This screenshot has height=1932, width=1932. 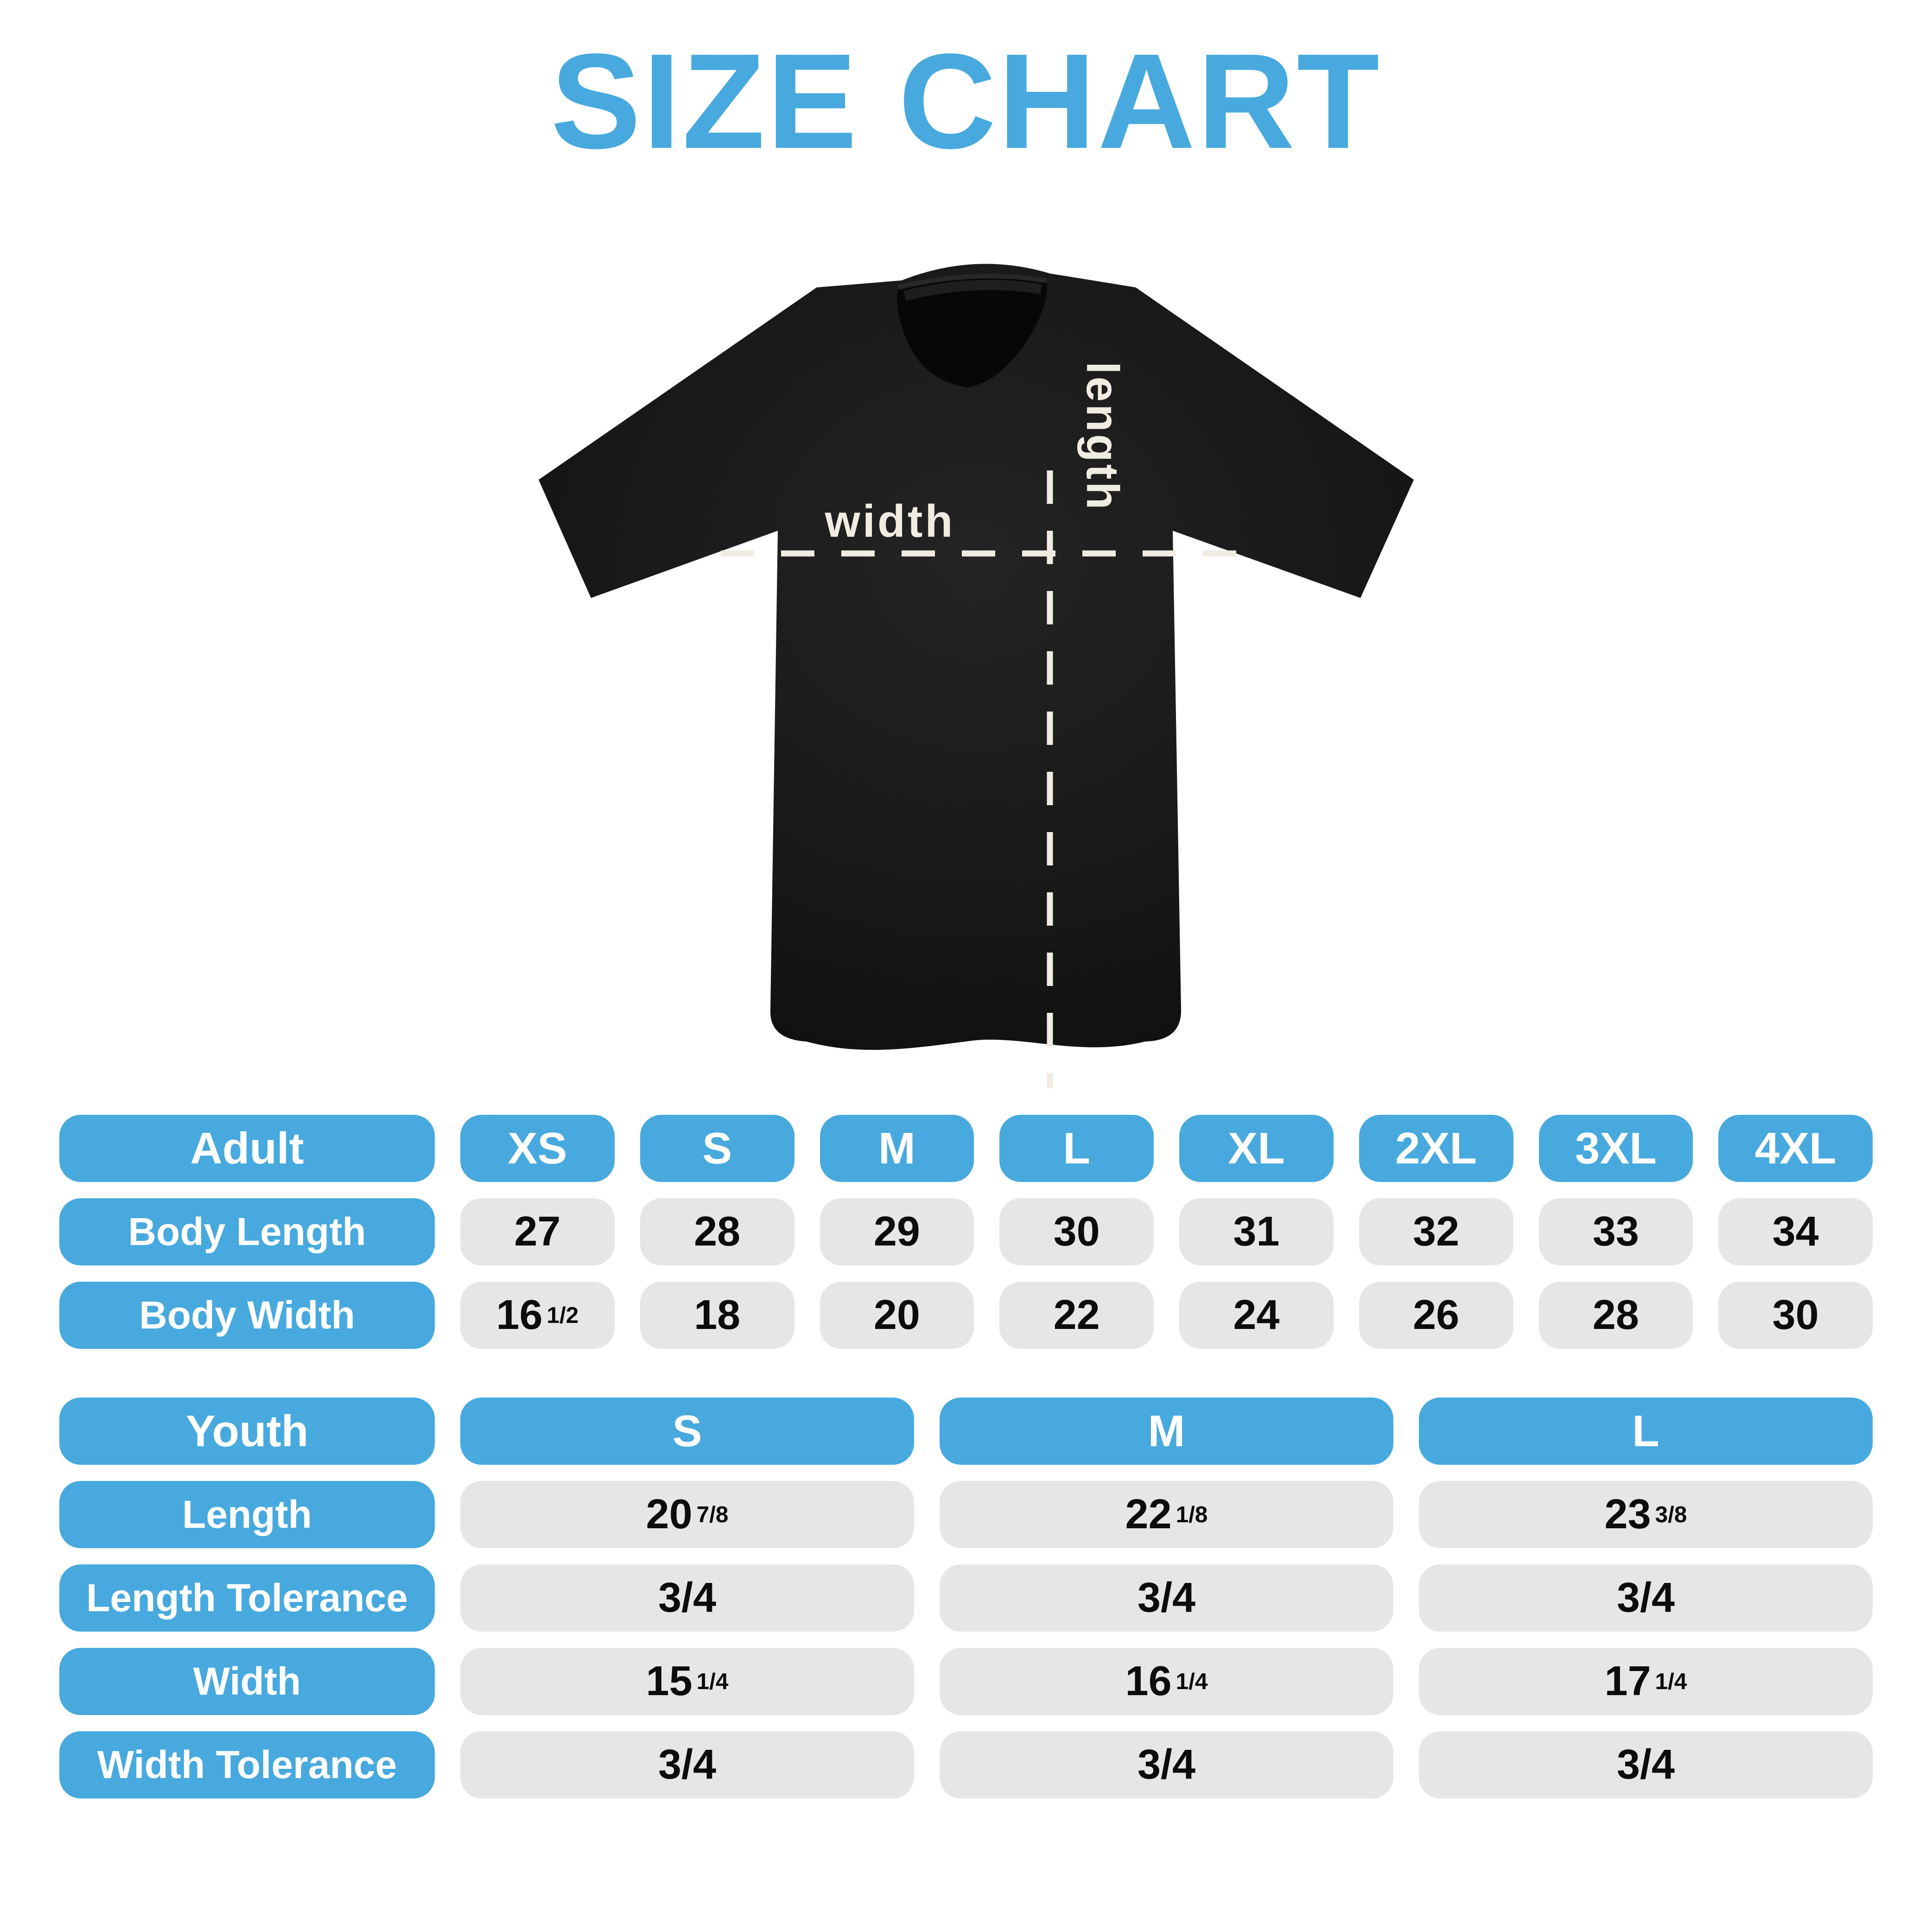 What do you see at coordinates (897, 1231) in the screenshot?
I see `adult-body-length-m: 29` at bounding box center [897, 1231].